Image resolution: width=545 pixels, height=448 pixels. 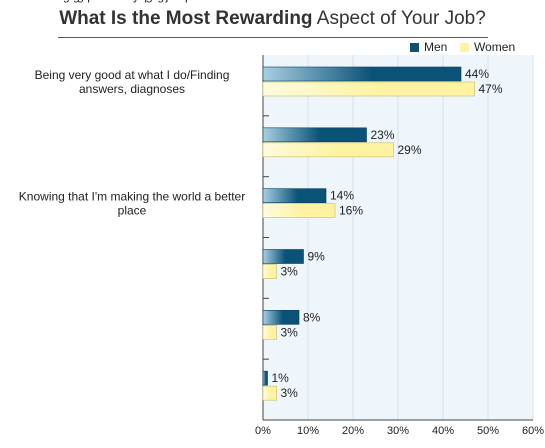 What do you see at coordinates (464, 47) in the screenshot?
I see `legend-swatch-women` at bounding box center [464, 47].